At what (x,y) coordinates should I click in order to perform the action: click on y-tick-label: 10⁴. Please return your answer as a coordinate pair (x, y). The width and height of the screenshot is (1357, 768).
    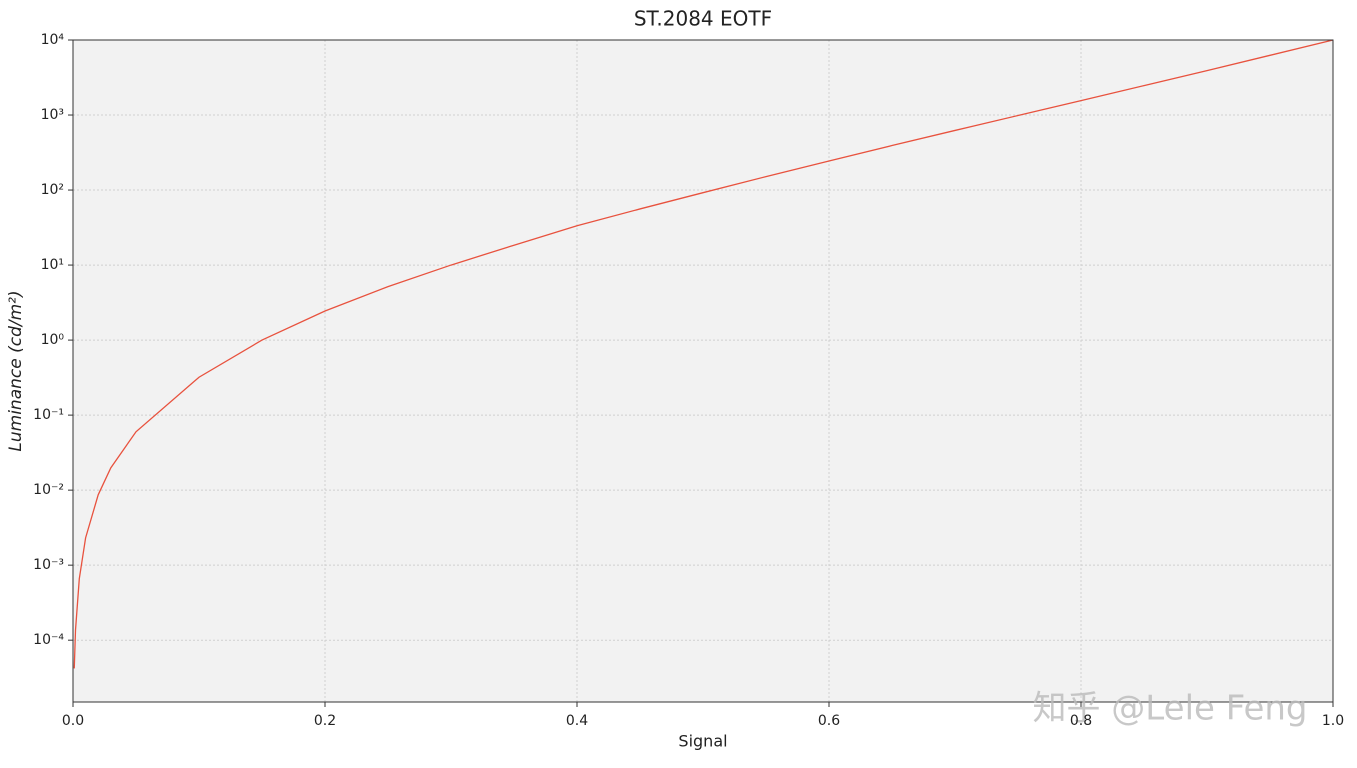
    Looking at the image, I should click on (53, 40).